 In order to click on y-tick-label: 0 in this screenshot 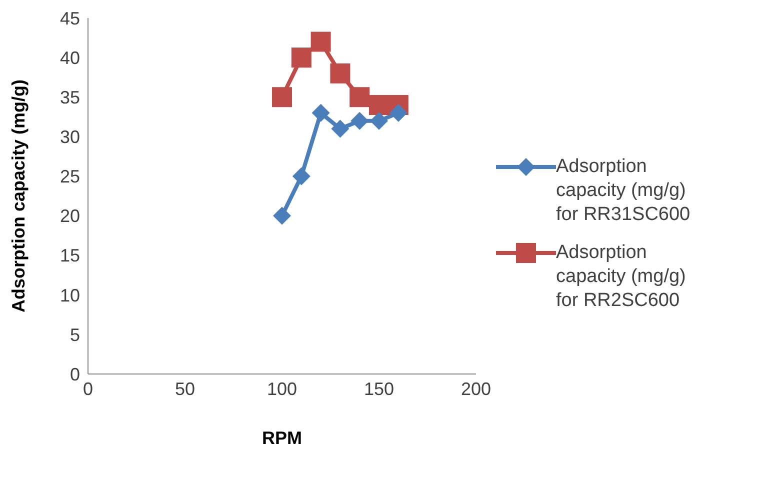, I will do `click(75, 374)`.